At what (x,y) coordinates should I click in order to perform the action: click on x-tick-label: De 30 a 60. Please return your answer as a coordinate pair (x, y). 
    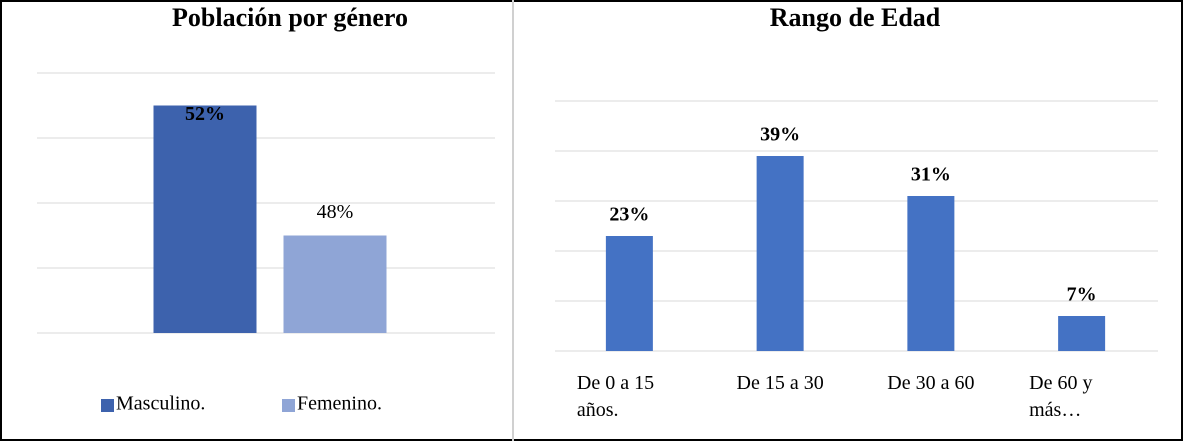
    Looking at the image, I should click on (931, 383).